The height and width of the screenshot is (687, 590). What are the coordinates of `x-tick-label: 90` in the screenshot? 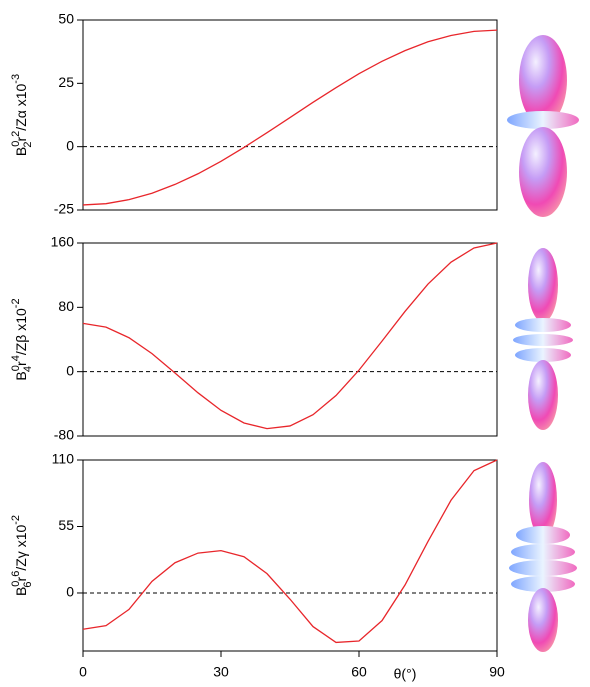 It's located at (497, 672).